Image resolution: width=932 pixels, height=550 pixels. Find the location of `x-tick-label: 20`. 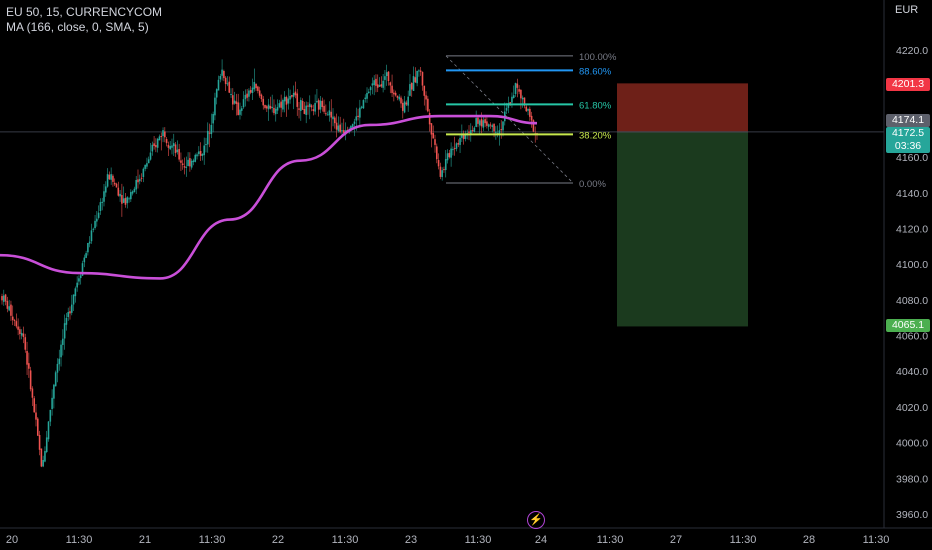

x-tick-label: 20 is located at coordinates (12, 540).